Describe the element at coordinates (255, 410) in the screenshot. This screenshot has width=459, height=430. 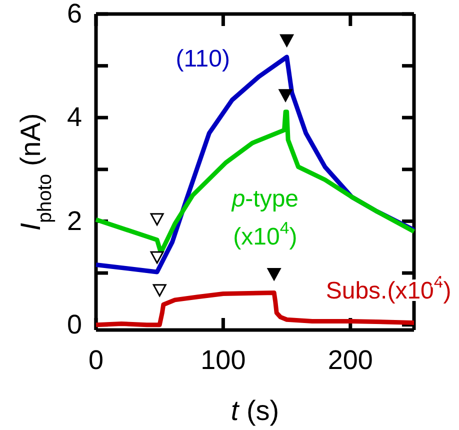
I see `x-axis-title: t (s)` at that location.